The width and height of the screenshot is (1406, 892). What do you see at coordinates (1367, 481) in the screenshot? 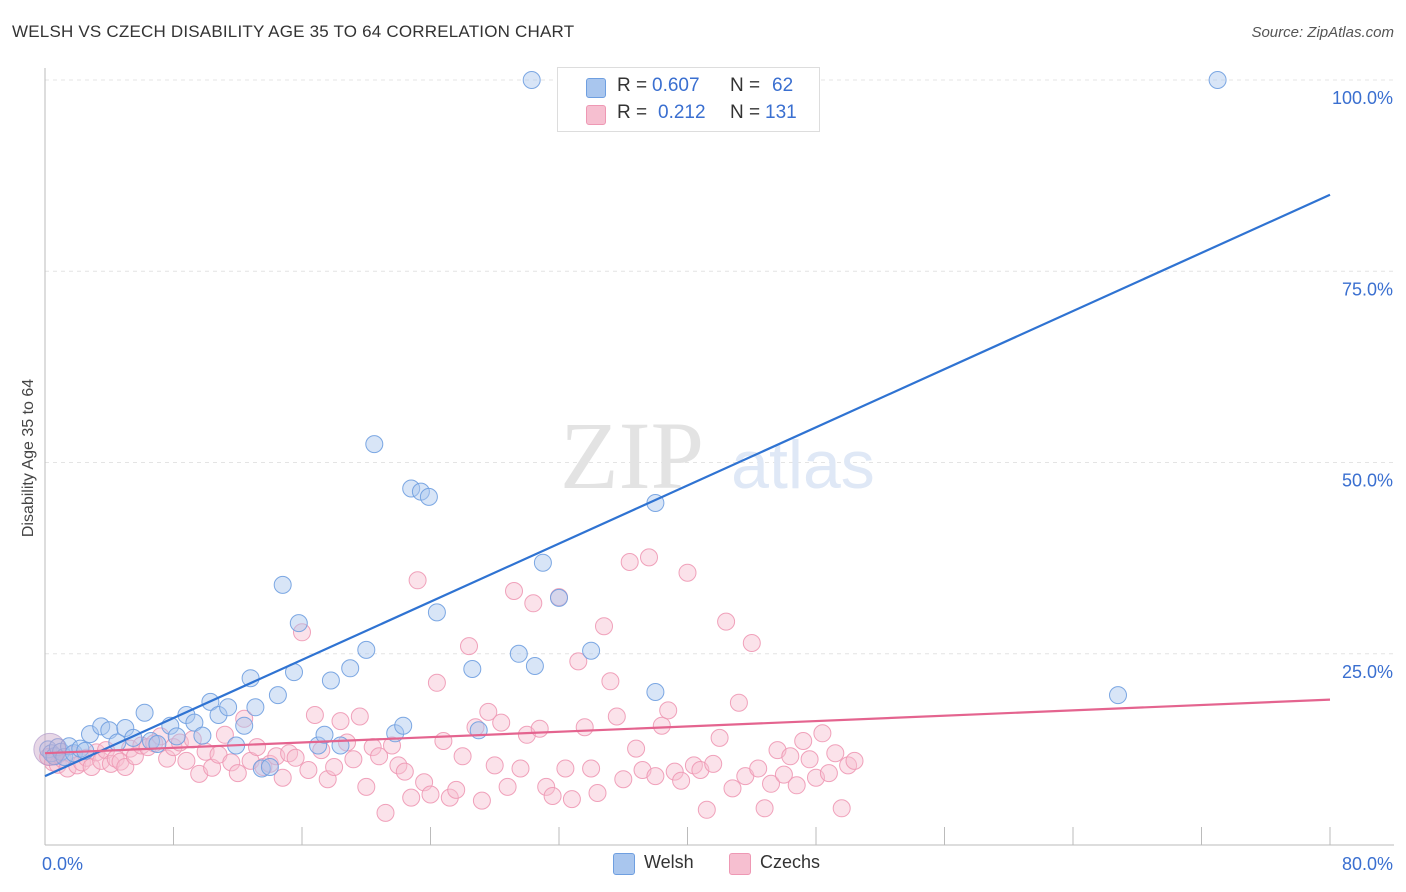
I see `y-tick-label-50: 50.0%` at bounding box center [1367, 481].